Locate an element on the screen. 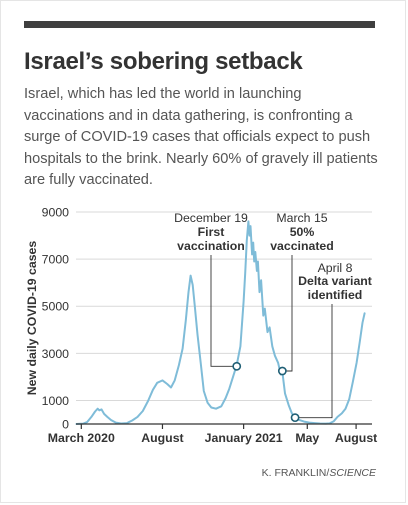 Image resolution: width=408 pixels, height=505 pixels. annotation-label-line: vaccination is located at coordinates (211, 246).